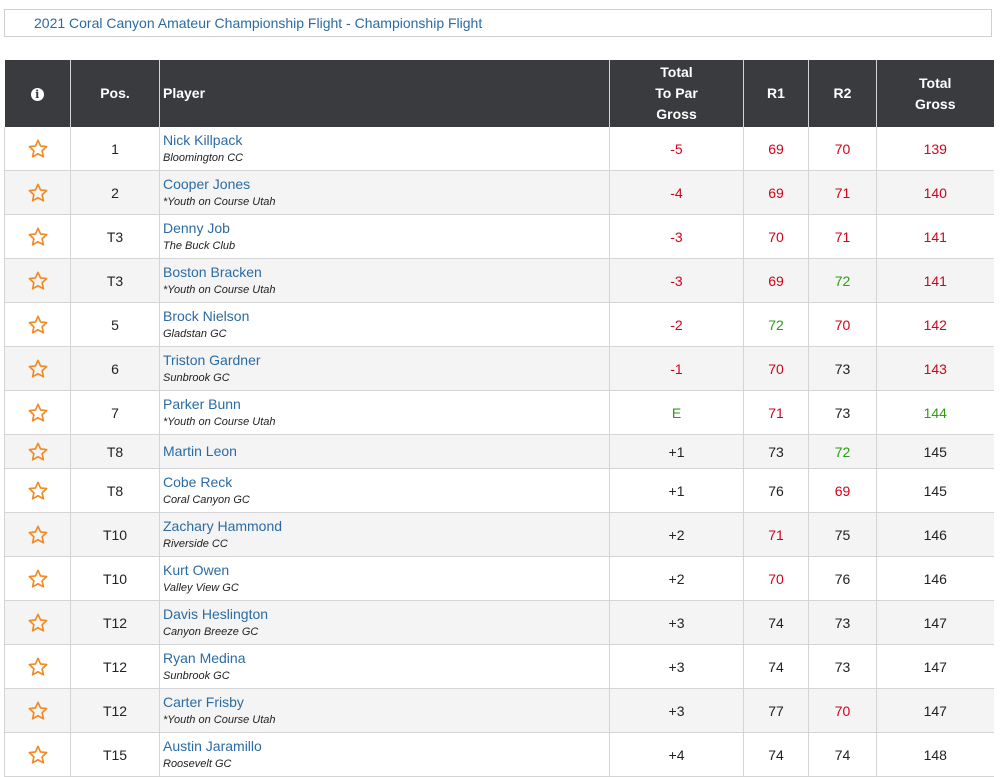 The height and width of the screenshot is (777, 1000). Describe the element at coordinates (676, 534) in the screenshot. I see `to-par-cell: +2` at that location.